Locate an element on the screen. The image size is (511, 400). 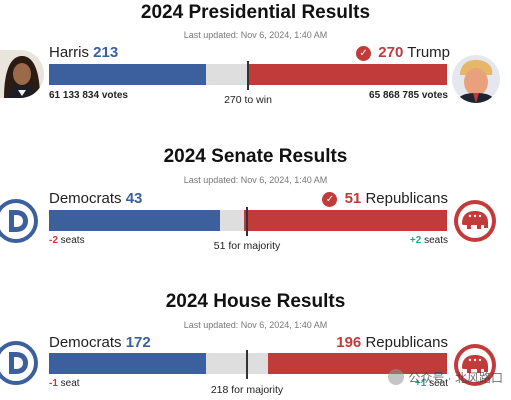
senate-republicans-change-value: +2 is located at coordinates (415, 240).